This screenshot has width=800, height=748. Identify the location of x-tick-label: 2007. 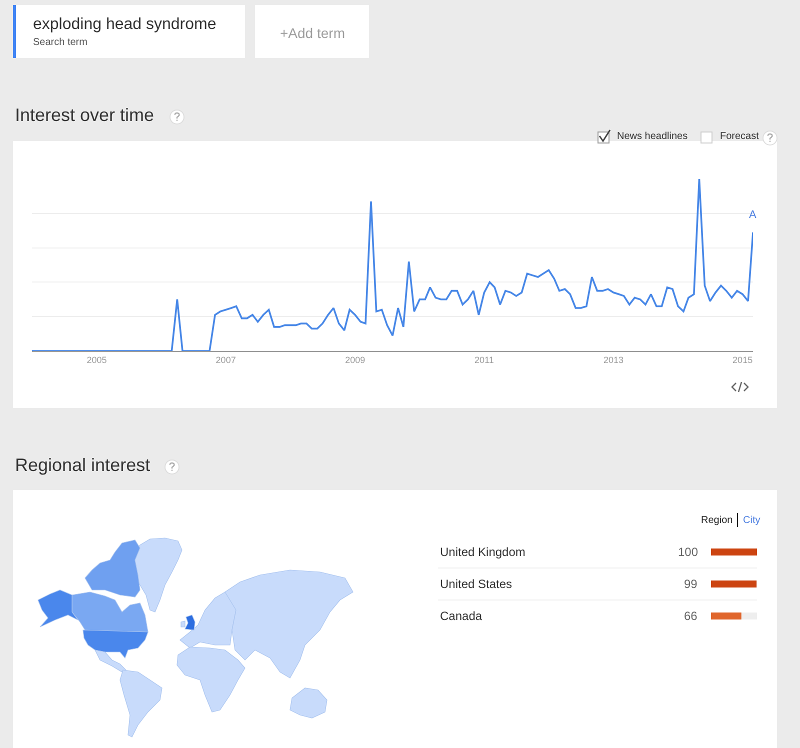
(226, 359).